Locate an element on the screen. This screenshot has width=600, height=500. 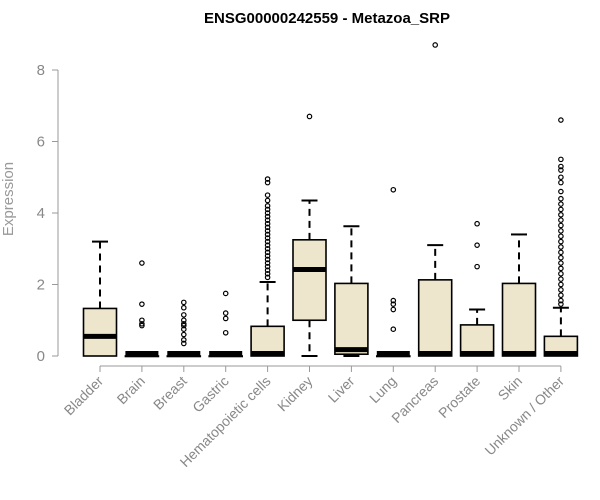
y-tick-label: 6 is located at coordinates (41, 142).